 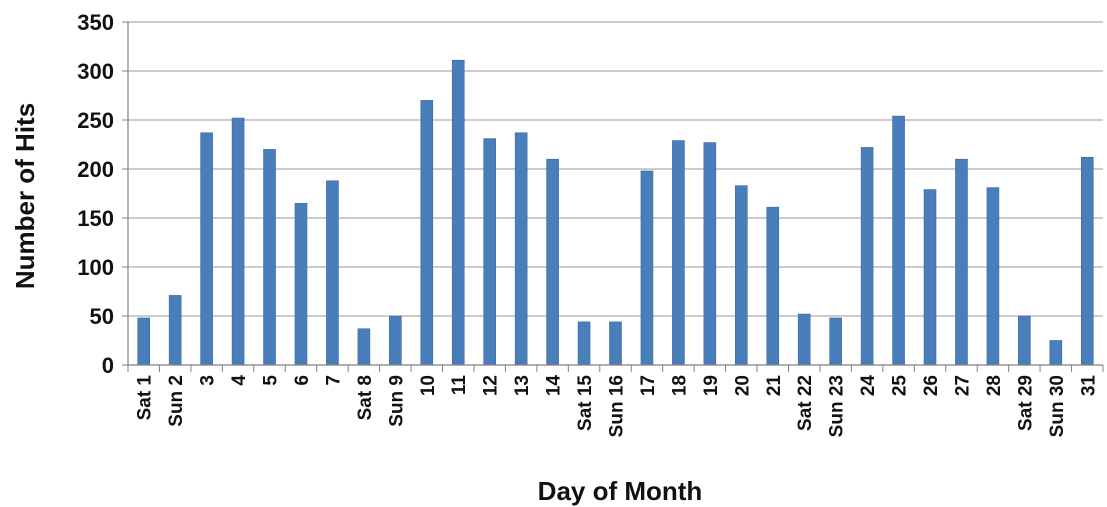 What do you see at coordinates (648, 385) in the screenshot?
I see `x-tick-label: 17` at bounding box center [648, 385].